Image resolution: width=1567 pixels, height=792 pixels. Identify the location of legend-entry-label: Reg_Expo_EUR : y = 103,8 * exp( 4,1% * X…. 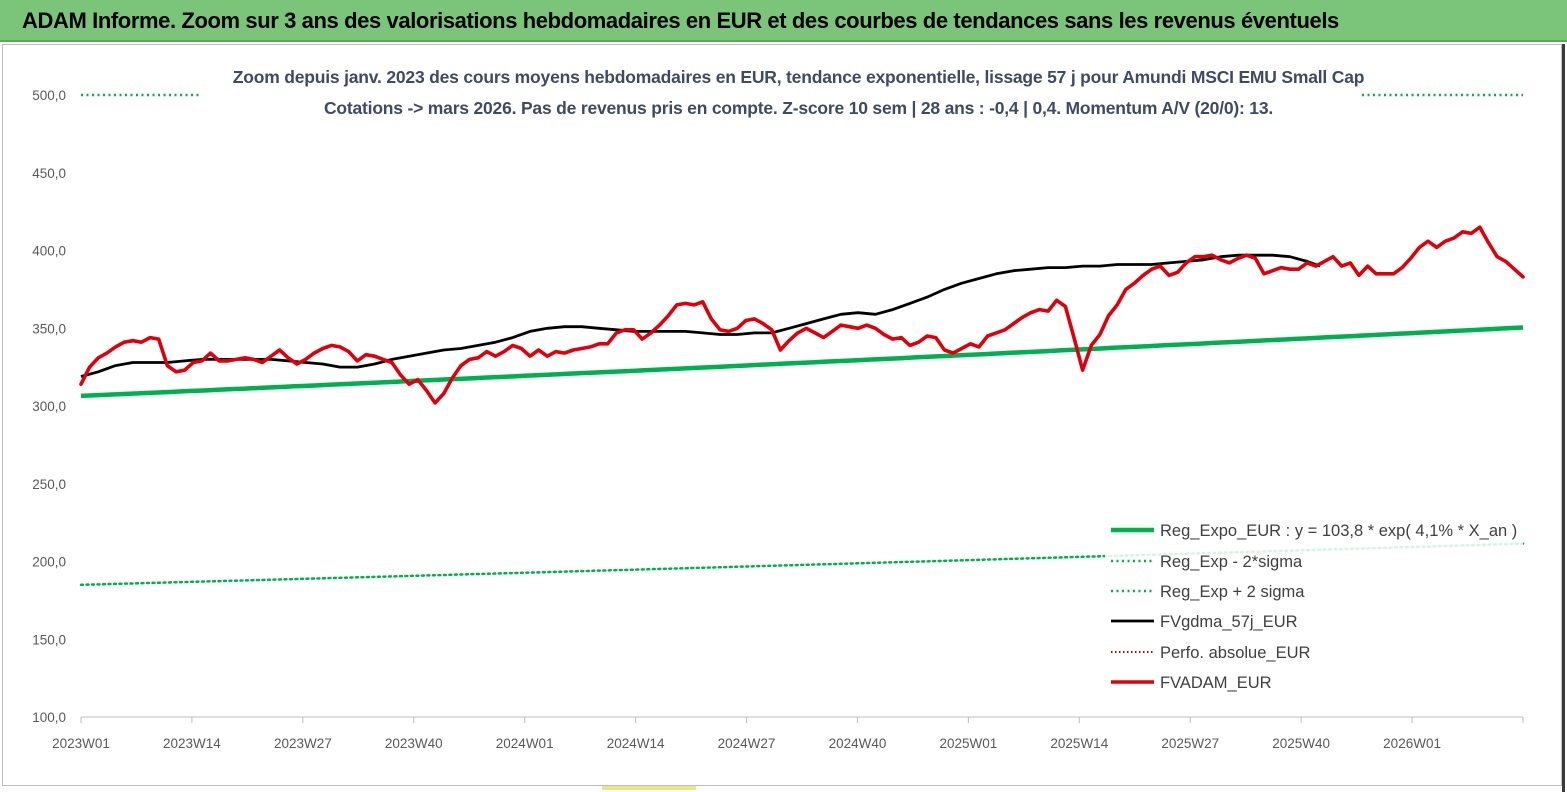
(1338, 531).